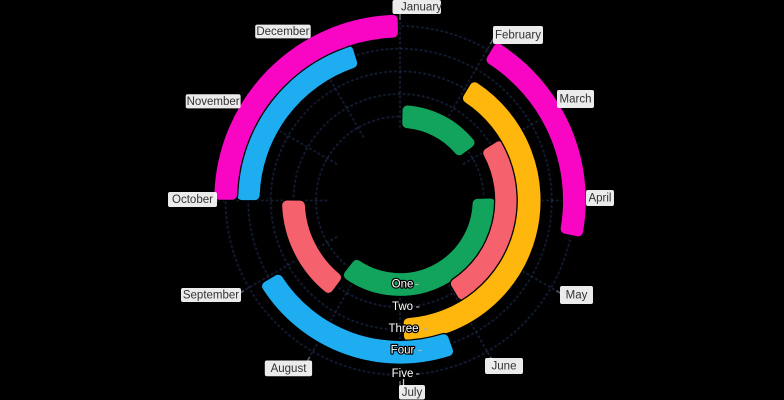  I want to click on svg-text: Four, so click(403, 351).